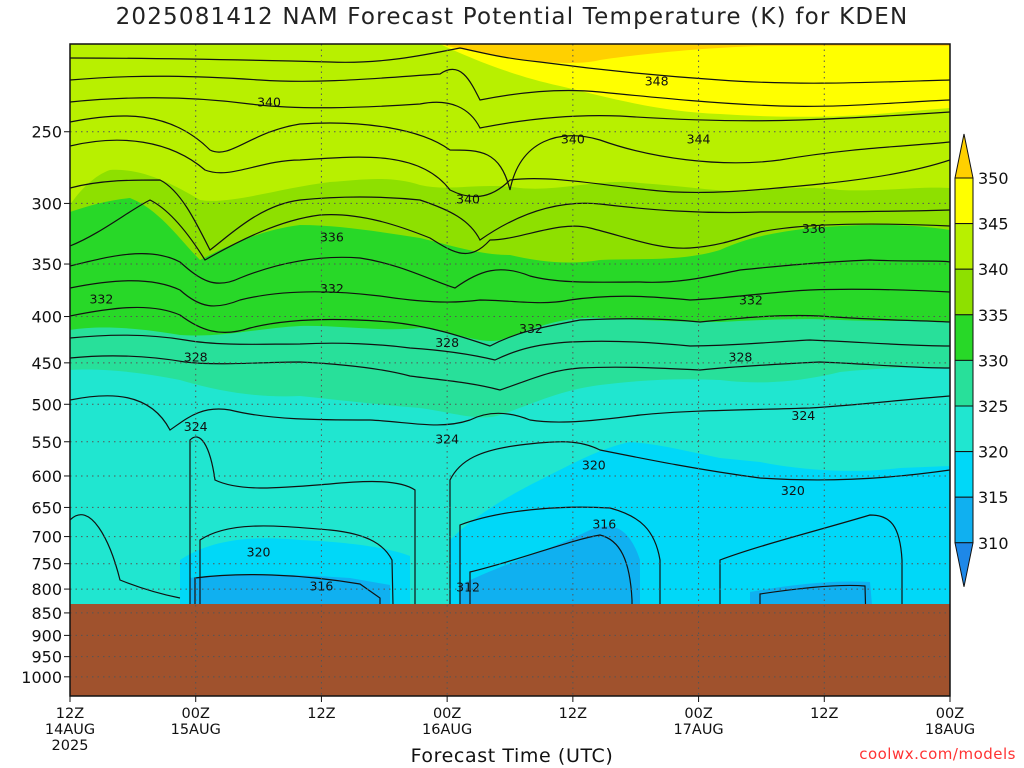 This screenshot has height=768, width=1024. What do you see at coordinates (46, 635) in the screenshot?
I see `y-tick-label: 900` at bounding box center [46, 635].